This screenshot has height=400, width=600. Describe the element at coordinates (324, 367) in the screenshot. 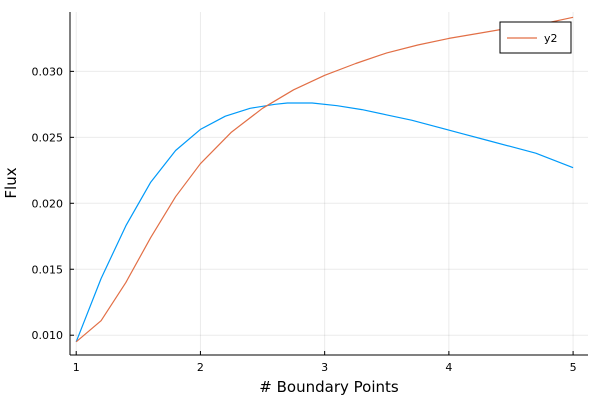

I see `x-tick-label: 3` at that location.